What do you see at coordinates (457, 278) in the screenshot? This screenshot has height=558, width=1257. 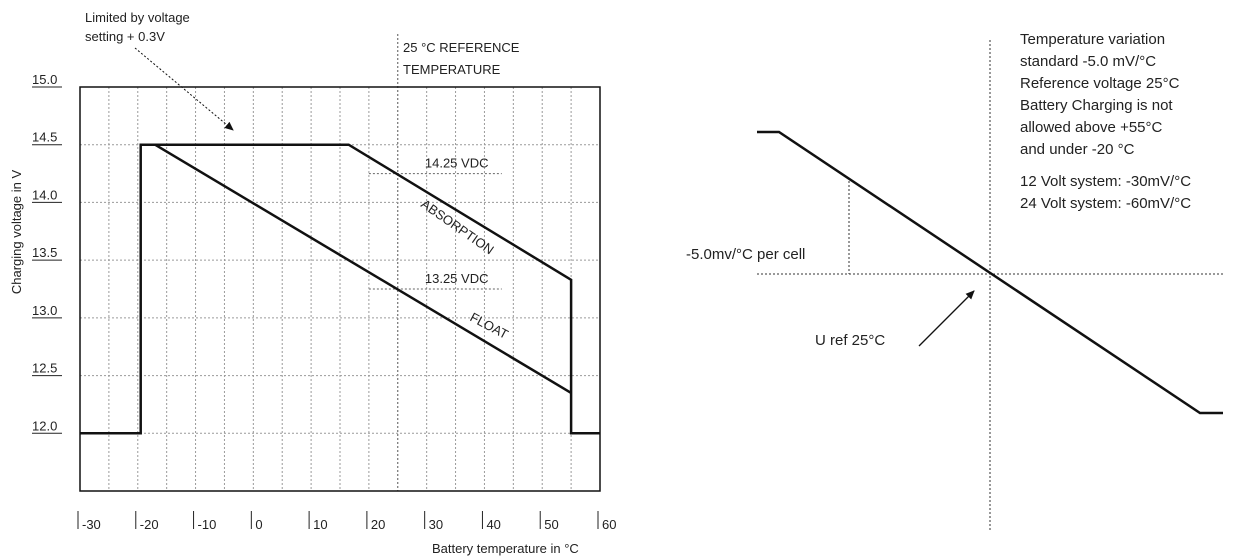 I see `reference-voltage-label: 13.25 VDC` at bounding box center [457, 278].